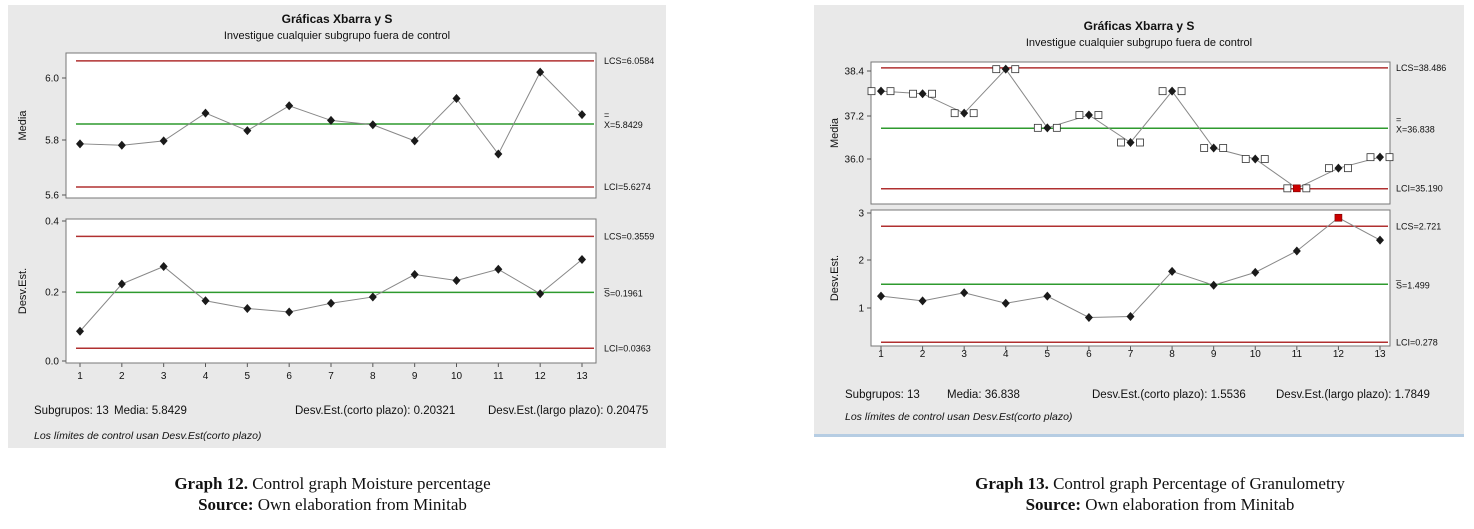 The width and height of the screenshot is (1474, 529). What do you see at coordinates (226, 504) in the screenshot?
I see `caption-source-label: Source:` at bounding box center [226, 504].